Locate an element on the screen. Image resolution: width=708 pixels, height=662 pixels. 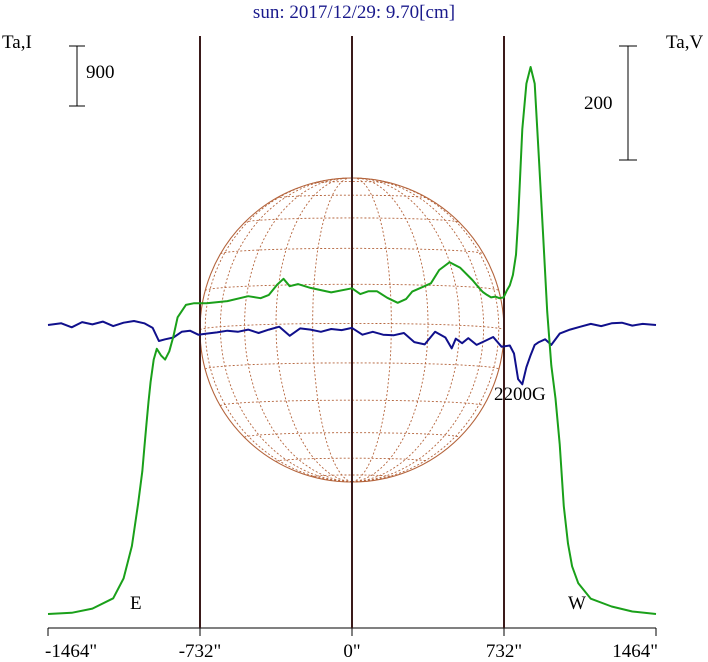
east-label: E is located at coordinates (136, 603).